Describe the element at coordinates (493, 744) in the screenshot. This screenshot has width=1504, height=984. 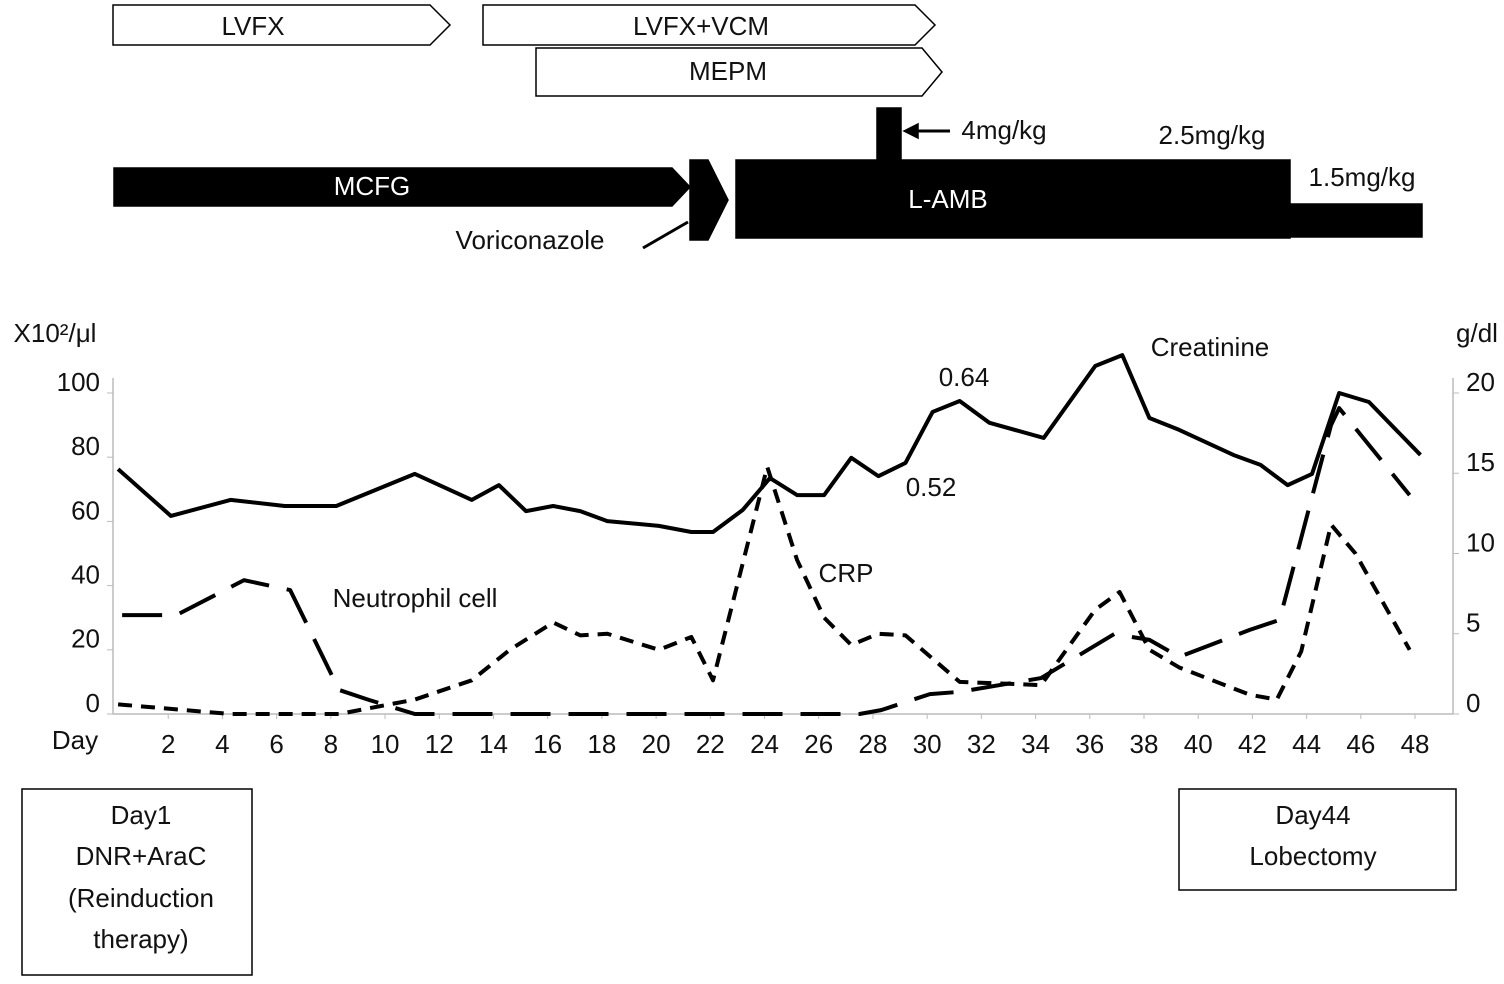
I see `x-tick-label: 14` at that location.